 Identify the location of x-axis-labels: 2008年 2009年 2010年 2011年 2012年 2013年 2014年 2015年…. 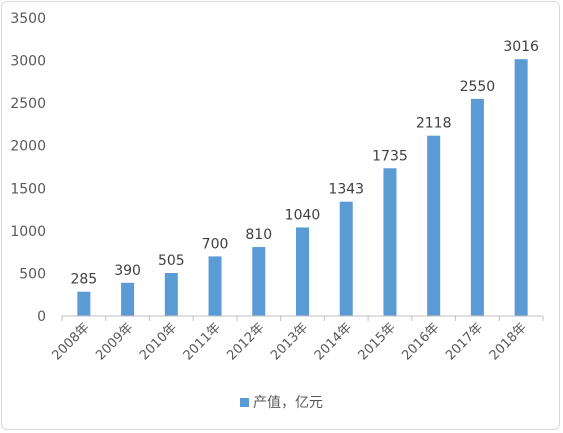
(289, 341).